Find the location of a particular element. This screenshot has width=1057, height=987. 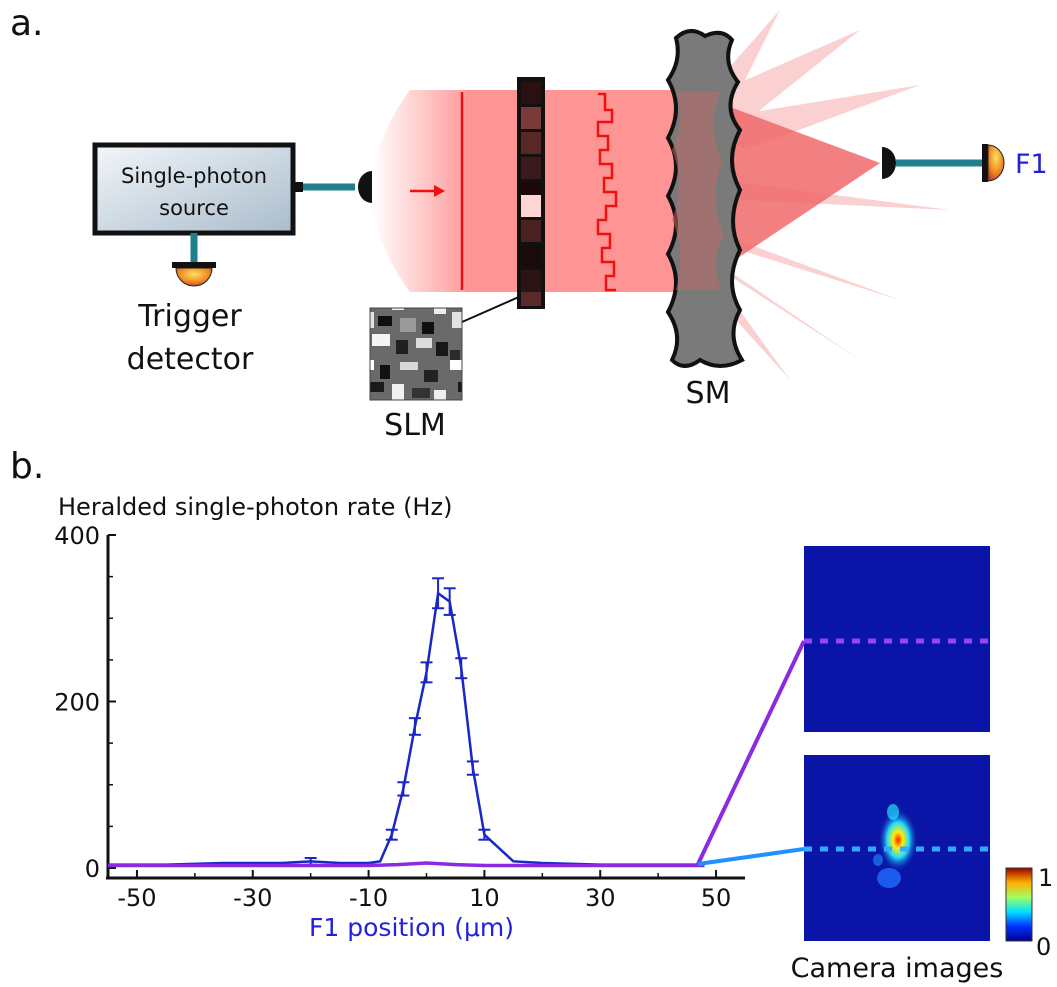

x-axis-label: F1 position (μm) is located at coordinates (411, 927).